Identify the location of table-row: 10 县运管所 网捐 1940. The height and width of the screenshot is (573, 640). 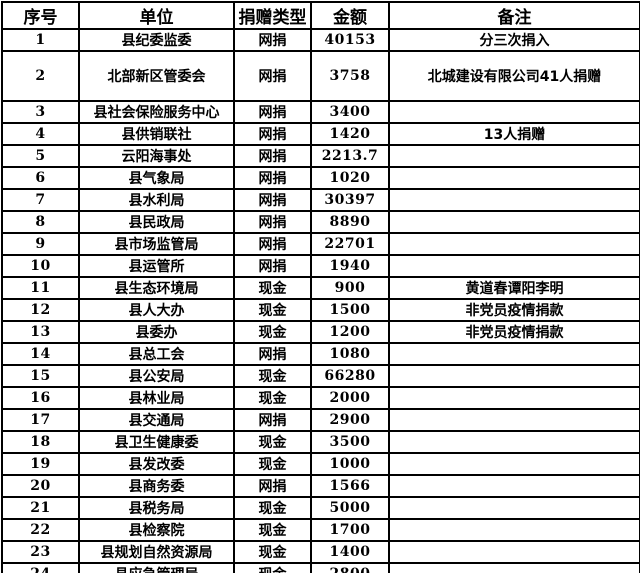
(320, 266).